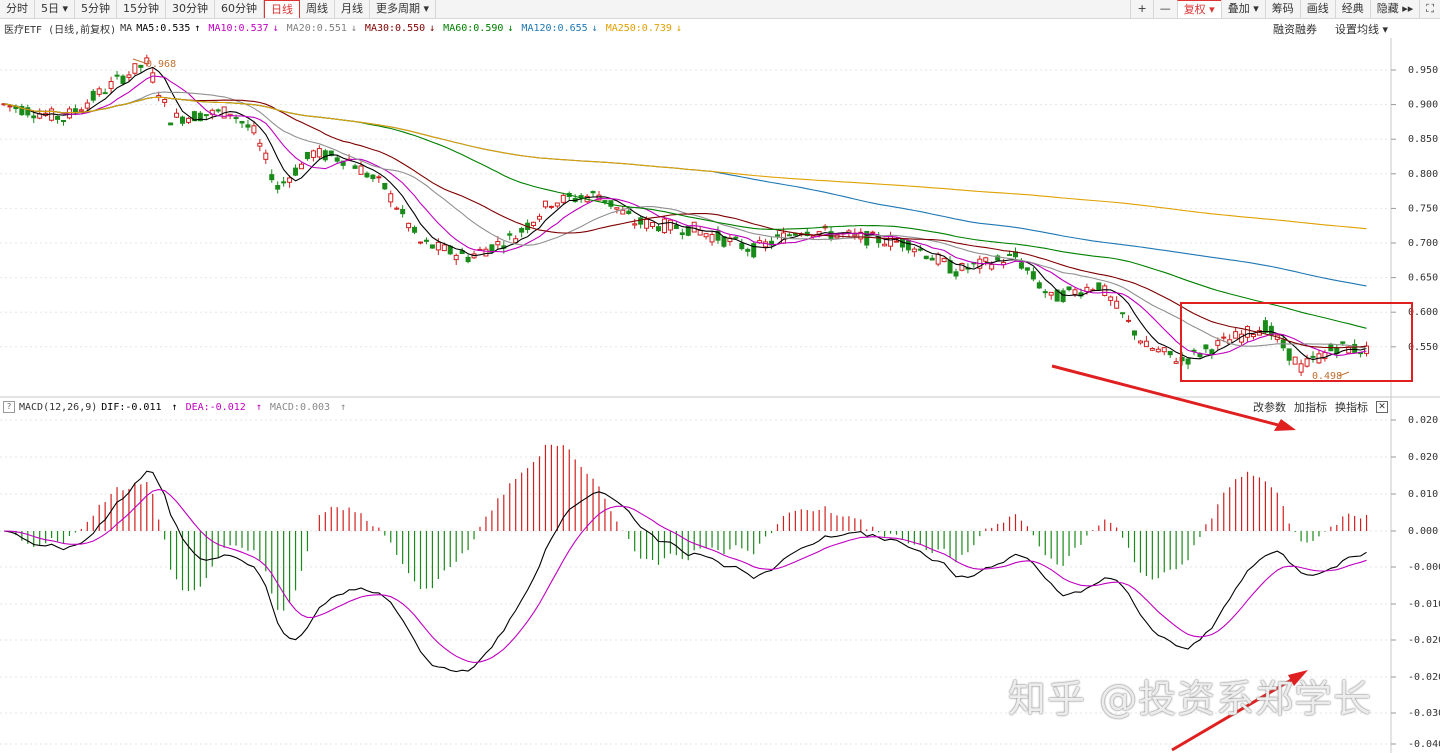  What do you see at coordinates (1423, 457) in the screenshot?
I see `macd-tick-label: 0.020` at bounding box center [1423, 457].